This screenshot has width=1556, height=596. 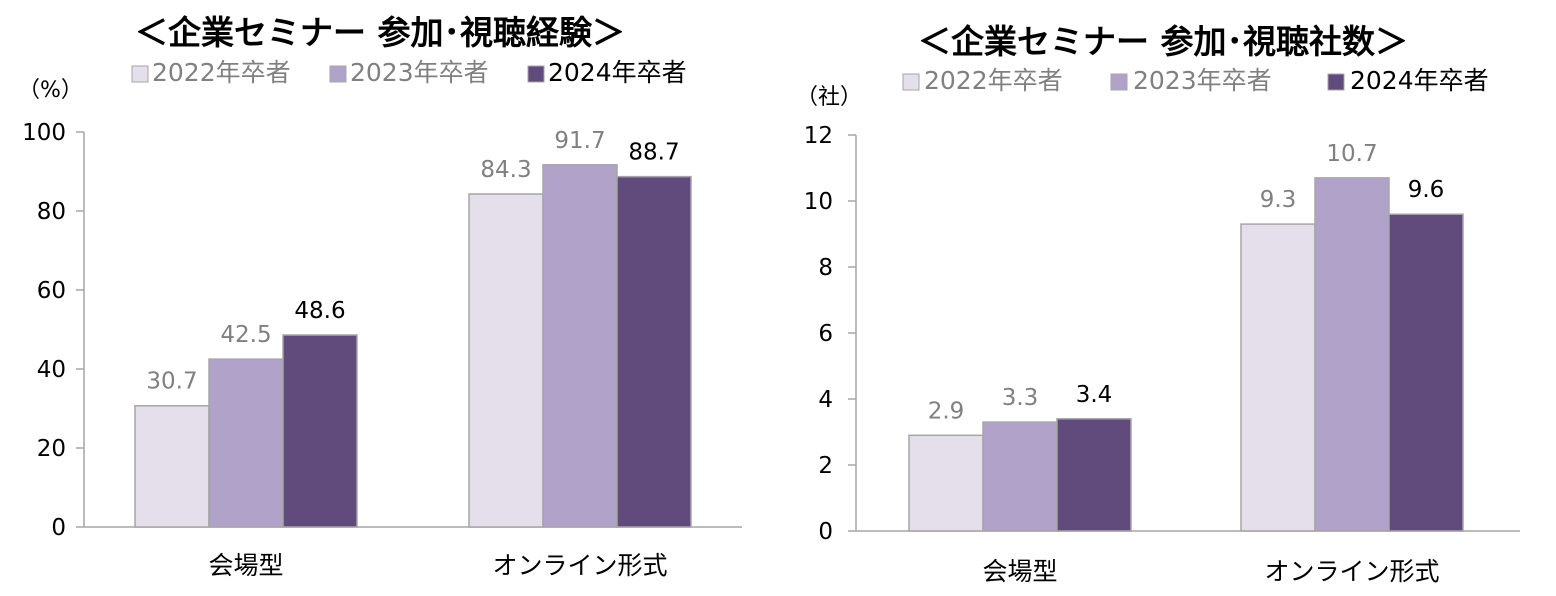 What do you see at coordinates (946, 411) in the screenshot?
I see `data-label: 2.9` at bounding box center [946, 411].